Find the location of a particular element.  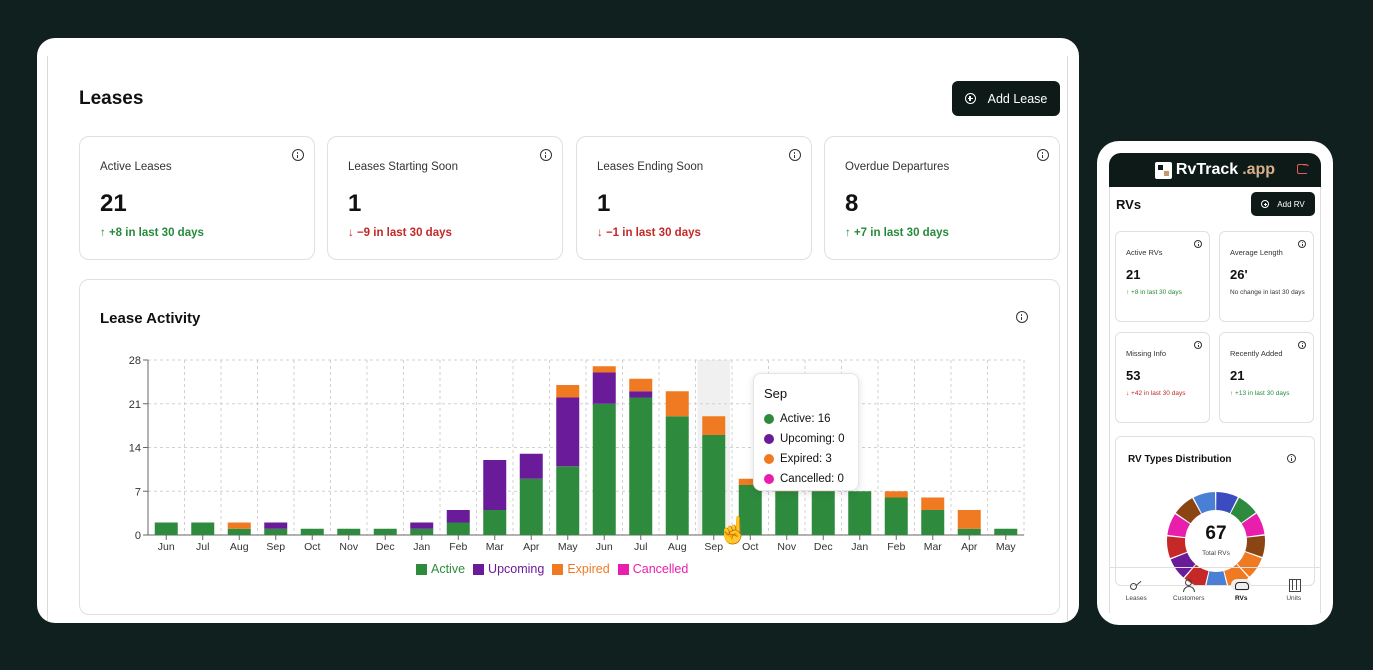

brand-name: RvTrack is located at coordinates (1207, 169).